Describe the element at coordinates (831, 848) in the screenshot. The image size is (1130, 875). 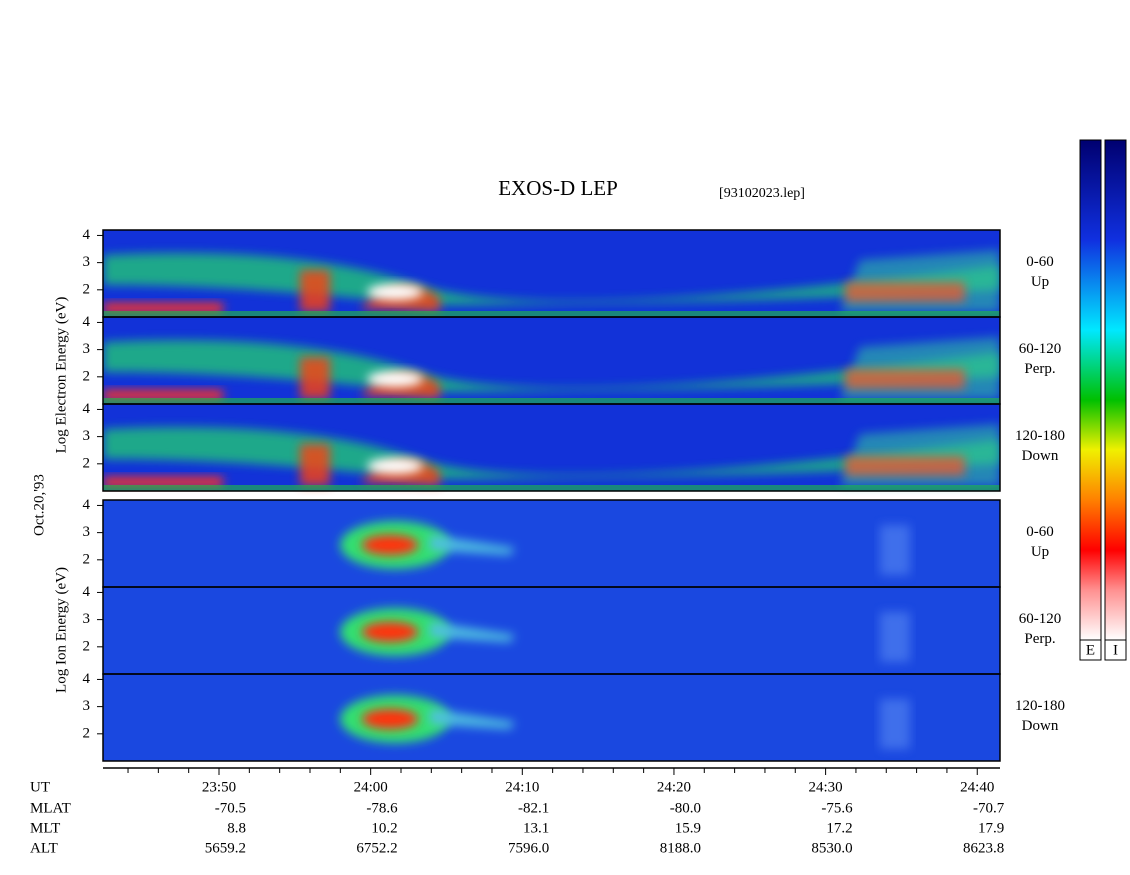
I see `ephemeris-value: 8530.0` at that location.